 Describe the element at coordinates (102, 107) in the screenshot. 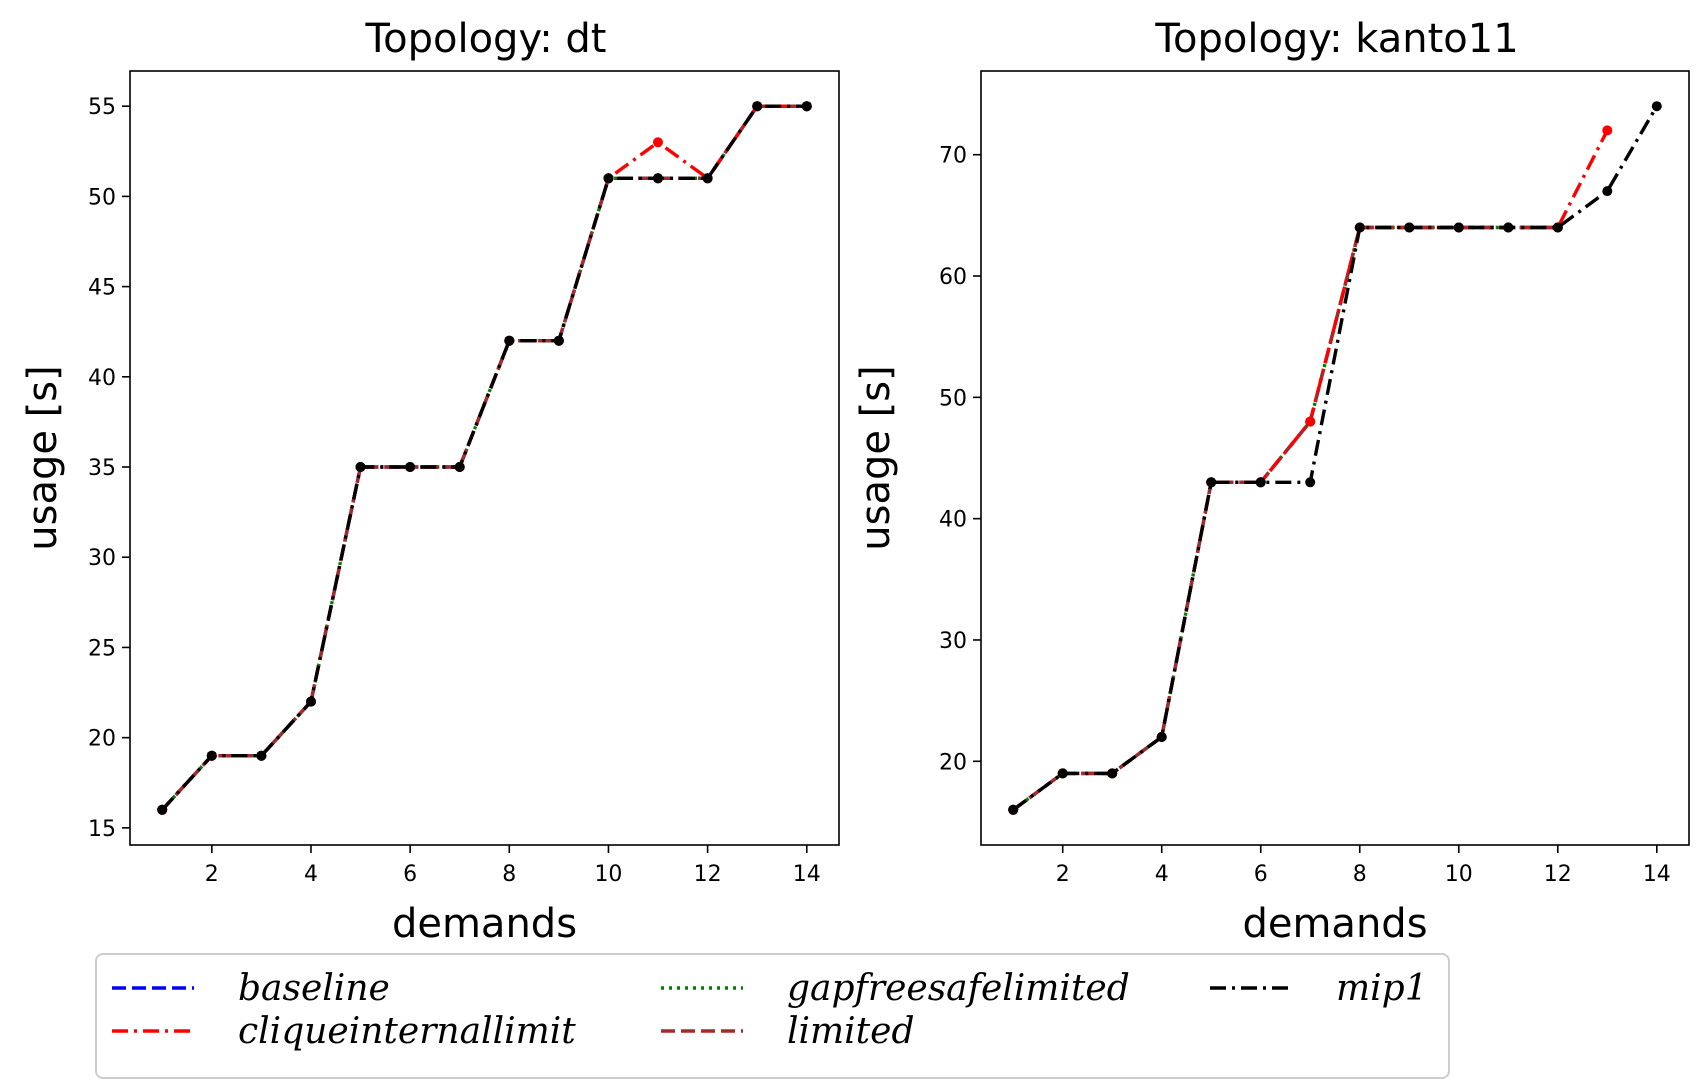

I see `y-tick-label: 55` at that location.